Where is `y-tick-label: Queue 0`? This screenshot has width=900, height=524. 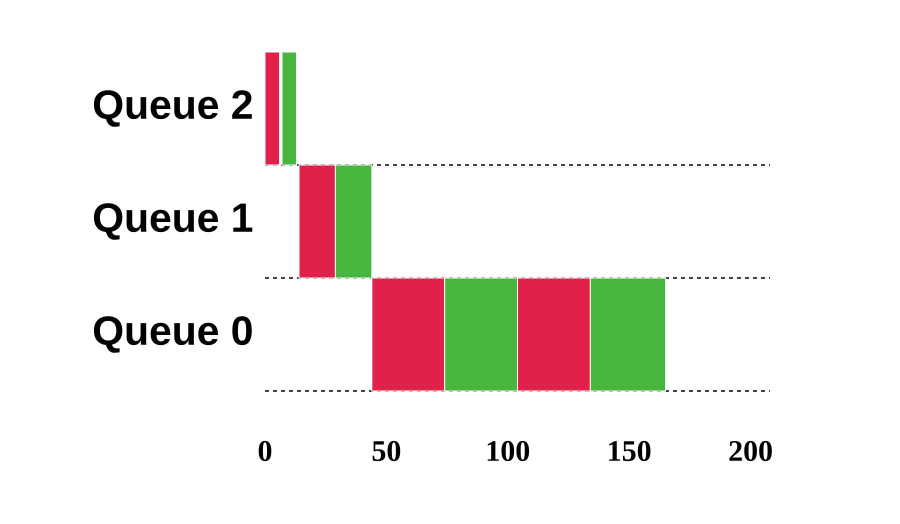
y-tick-label: Queue 0 is located at coordinates (173, 334).